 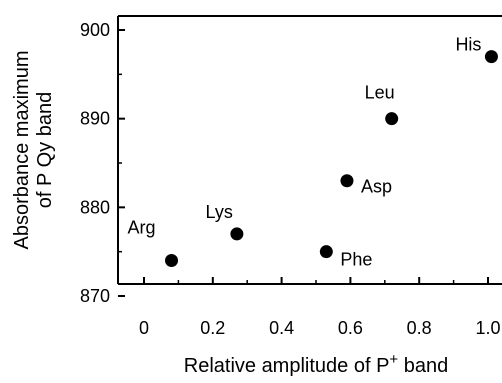 I want to click on x-tick-label: 0.4, so click(x=281, y=328).